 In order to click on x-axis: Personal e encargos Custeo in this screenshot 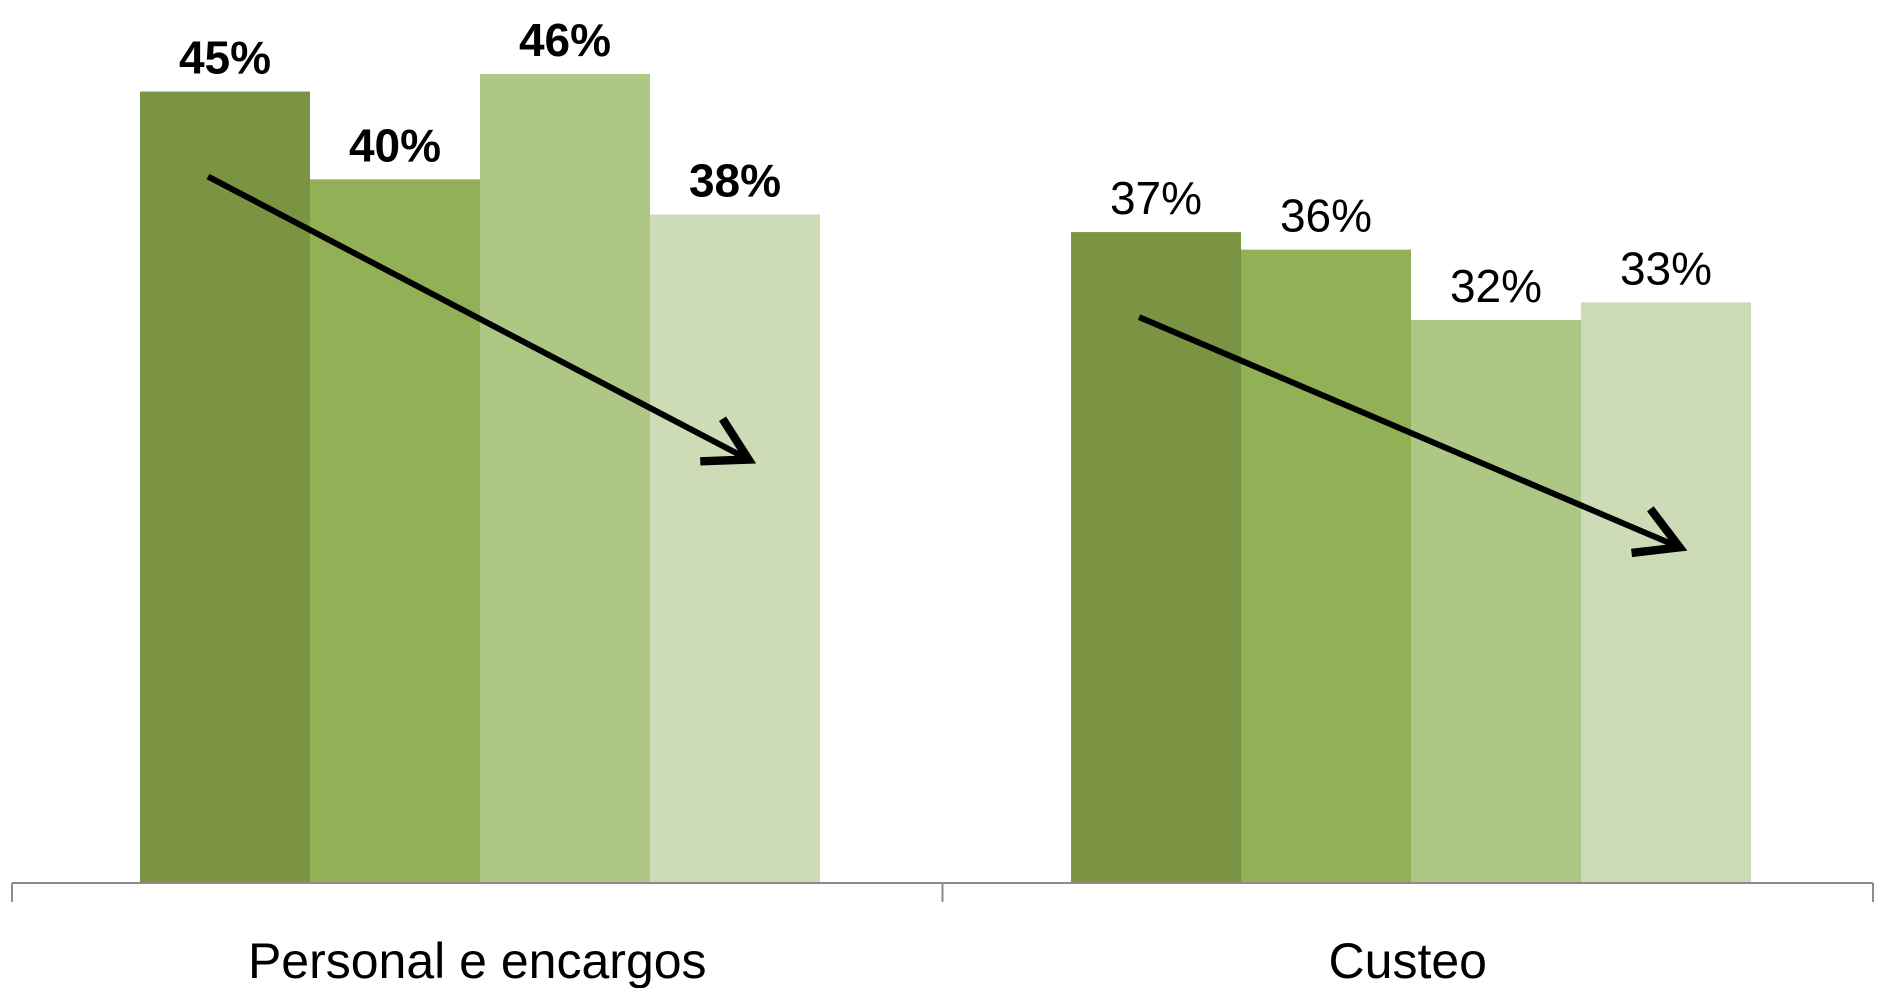, I will do `click(942, 935)`.